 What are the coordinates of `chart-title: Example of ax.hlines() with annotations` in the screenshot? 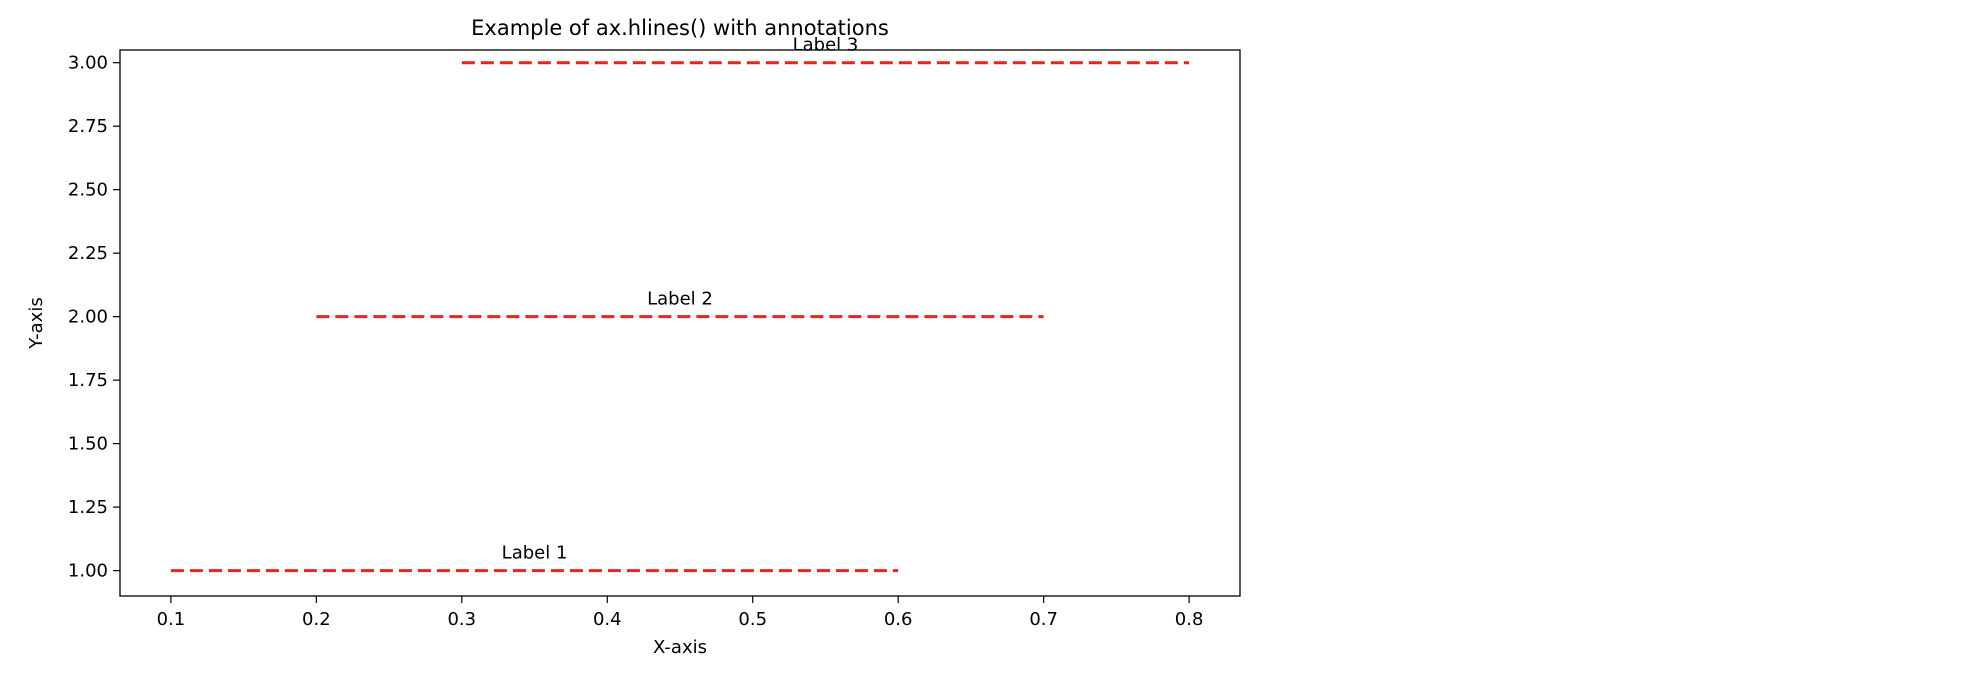 It's located at (680, 28).